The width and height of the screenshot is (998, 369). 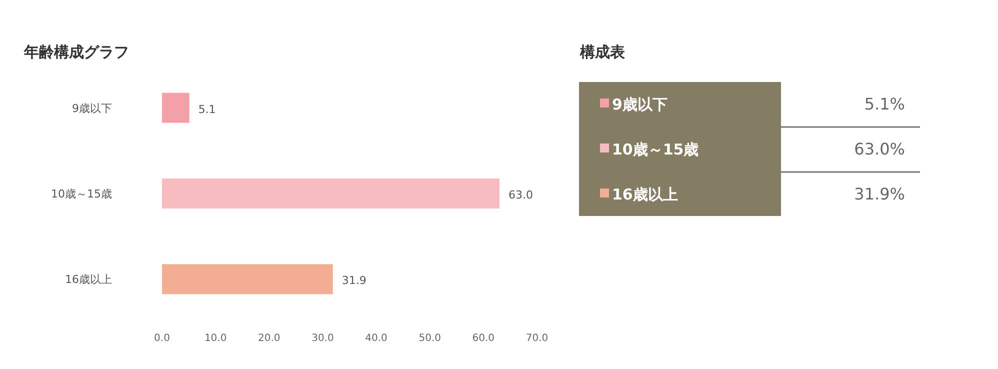 What do you see at coordinates (376, 338) in the screenshot?
I see `x-tick-label: 40.0` at bounding box center [376, 338].